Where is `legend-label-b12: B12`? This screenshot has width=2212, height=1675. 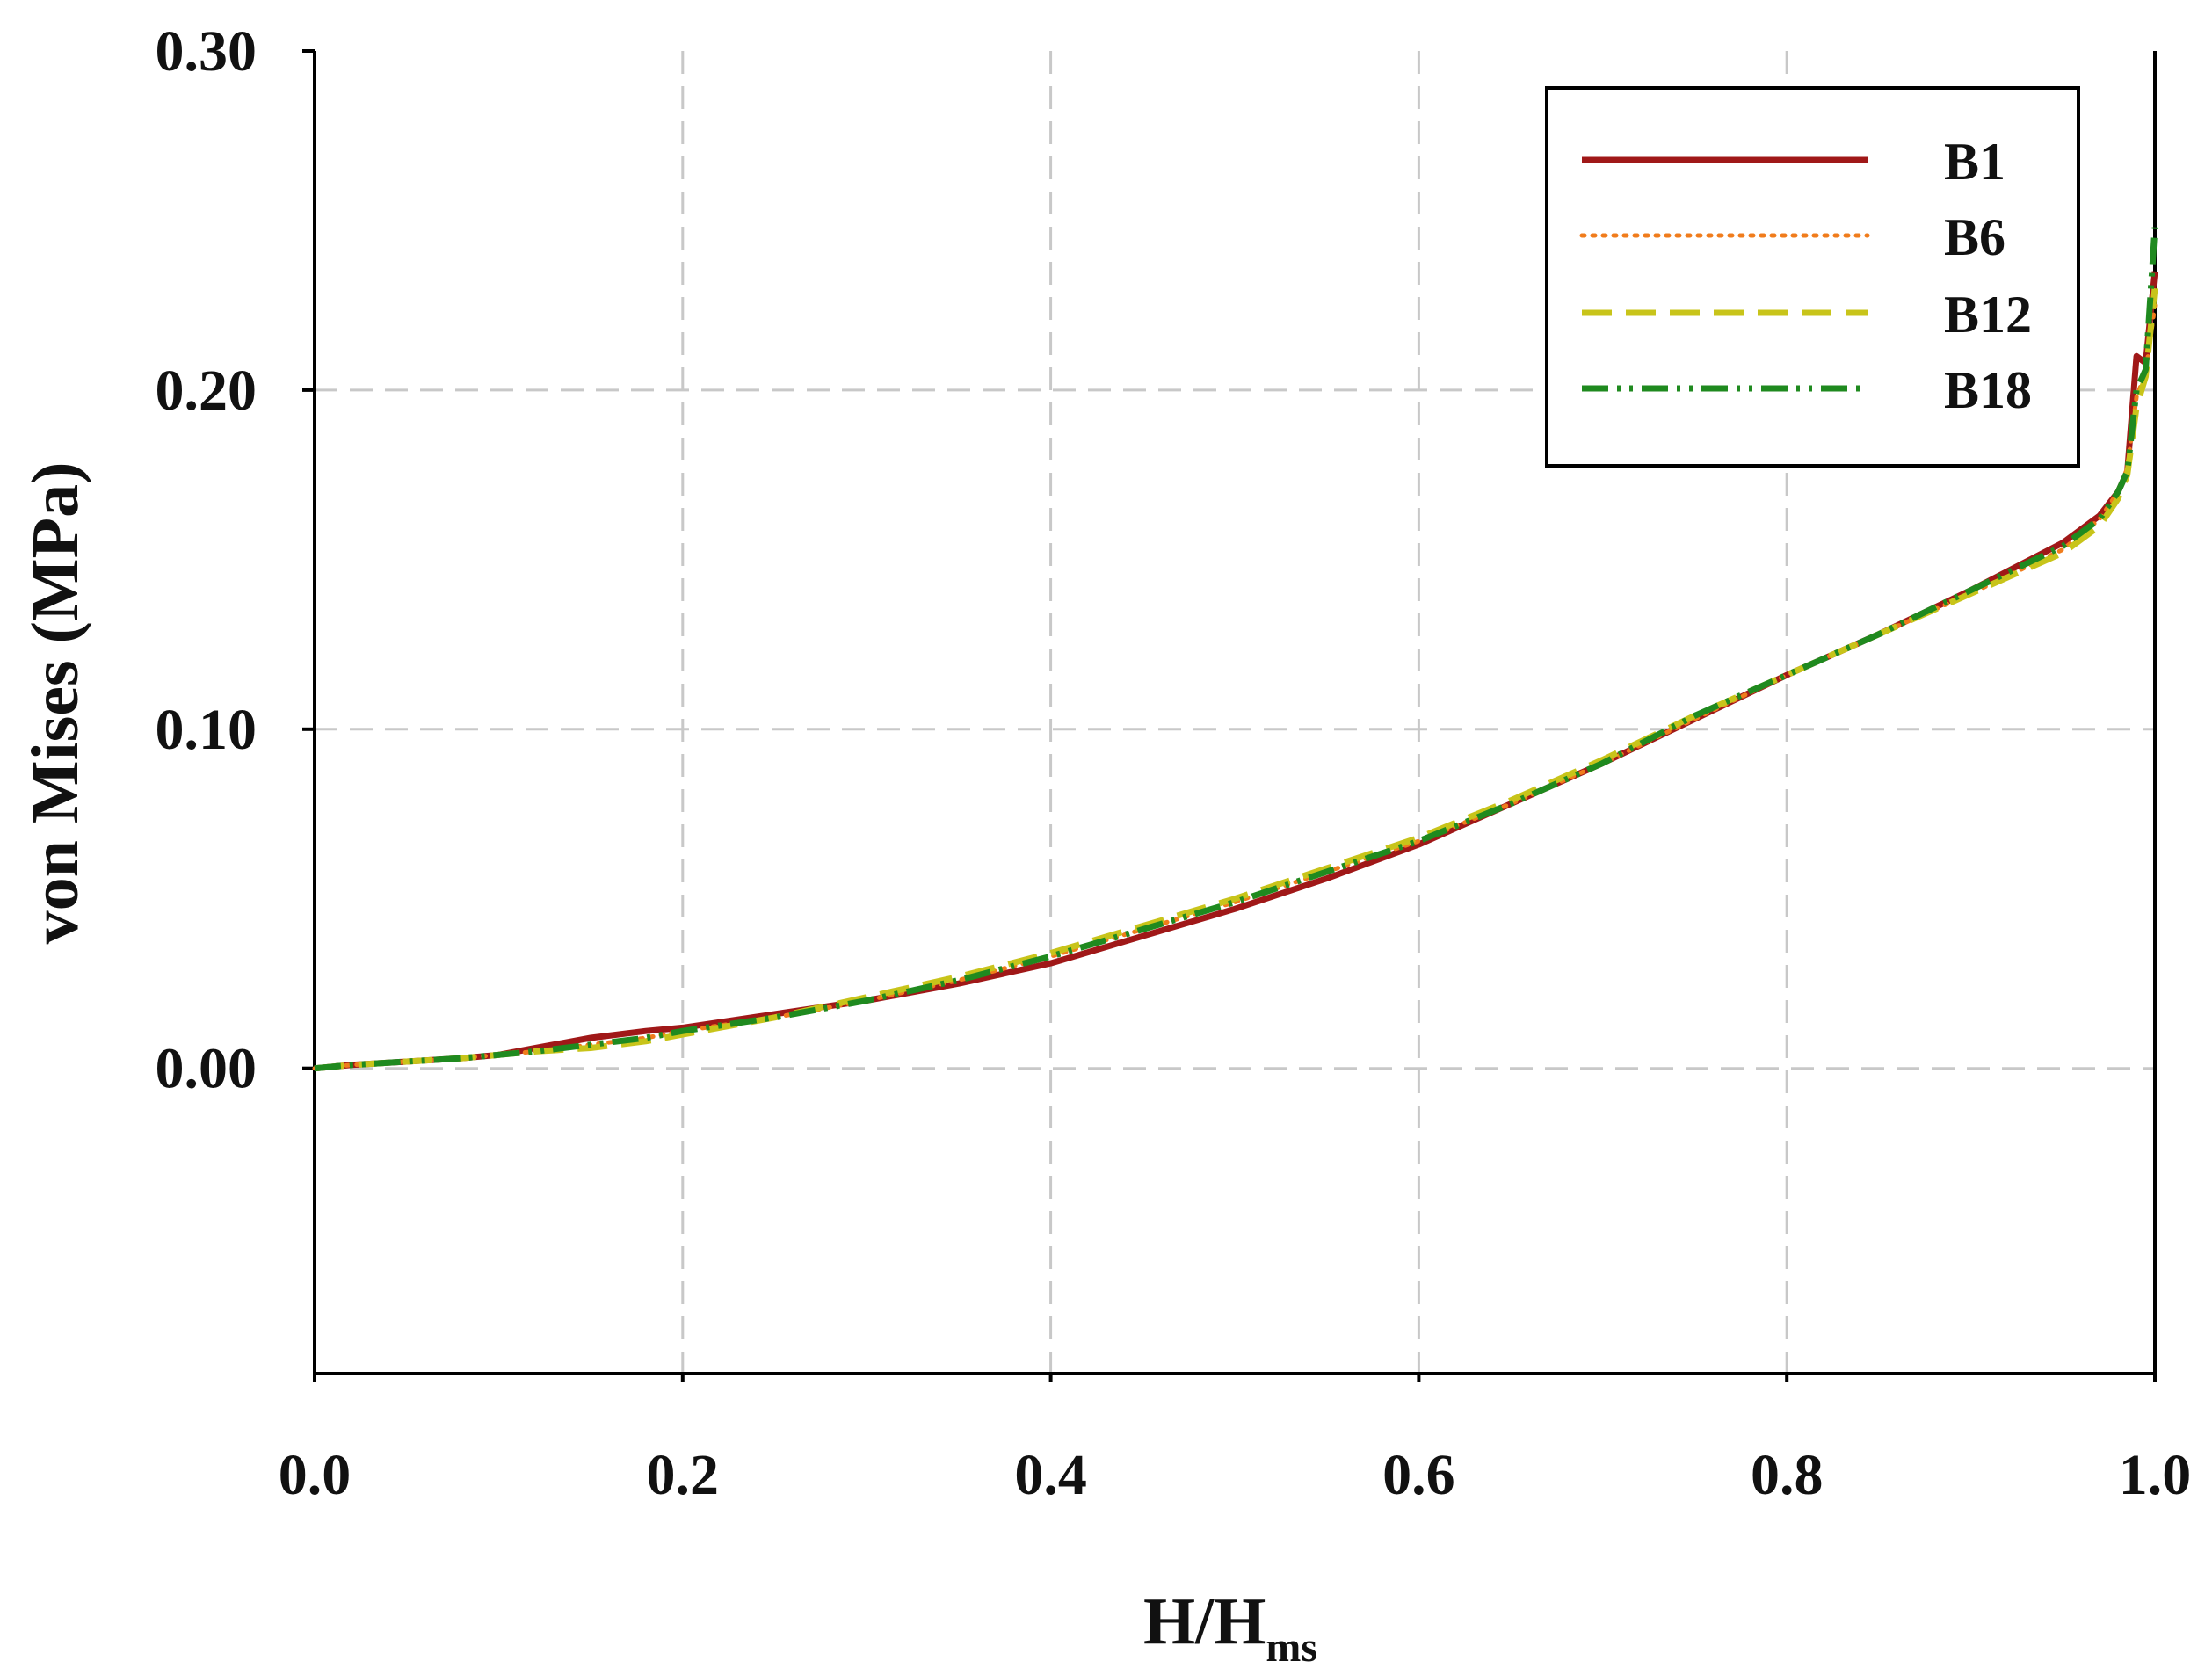 legend-label-b12: B12 is located at coordinates (1988, 315).